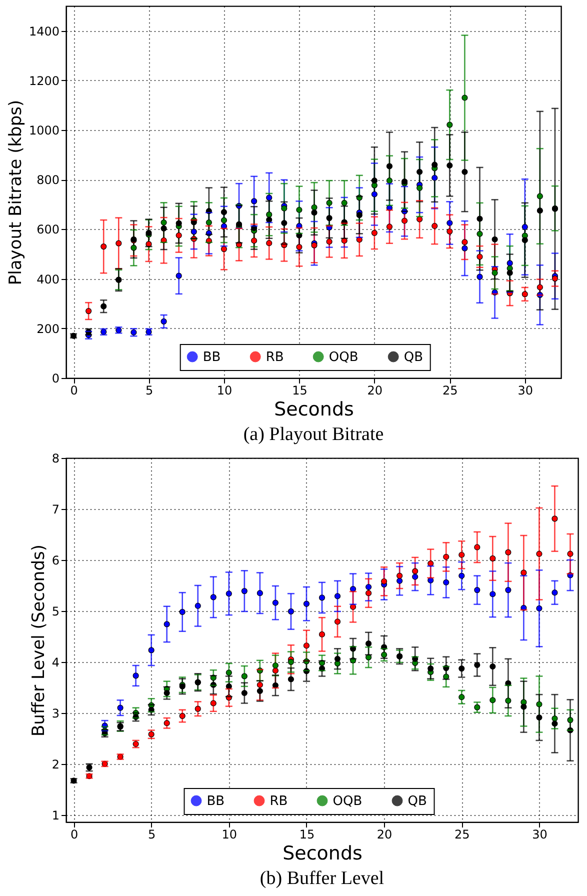 This screenshot has height=896, width=587. What do you see at coordinates (44, 81) in the screenshot?
I see `y-tick-label: 1200` at bounding box center [44, 81].